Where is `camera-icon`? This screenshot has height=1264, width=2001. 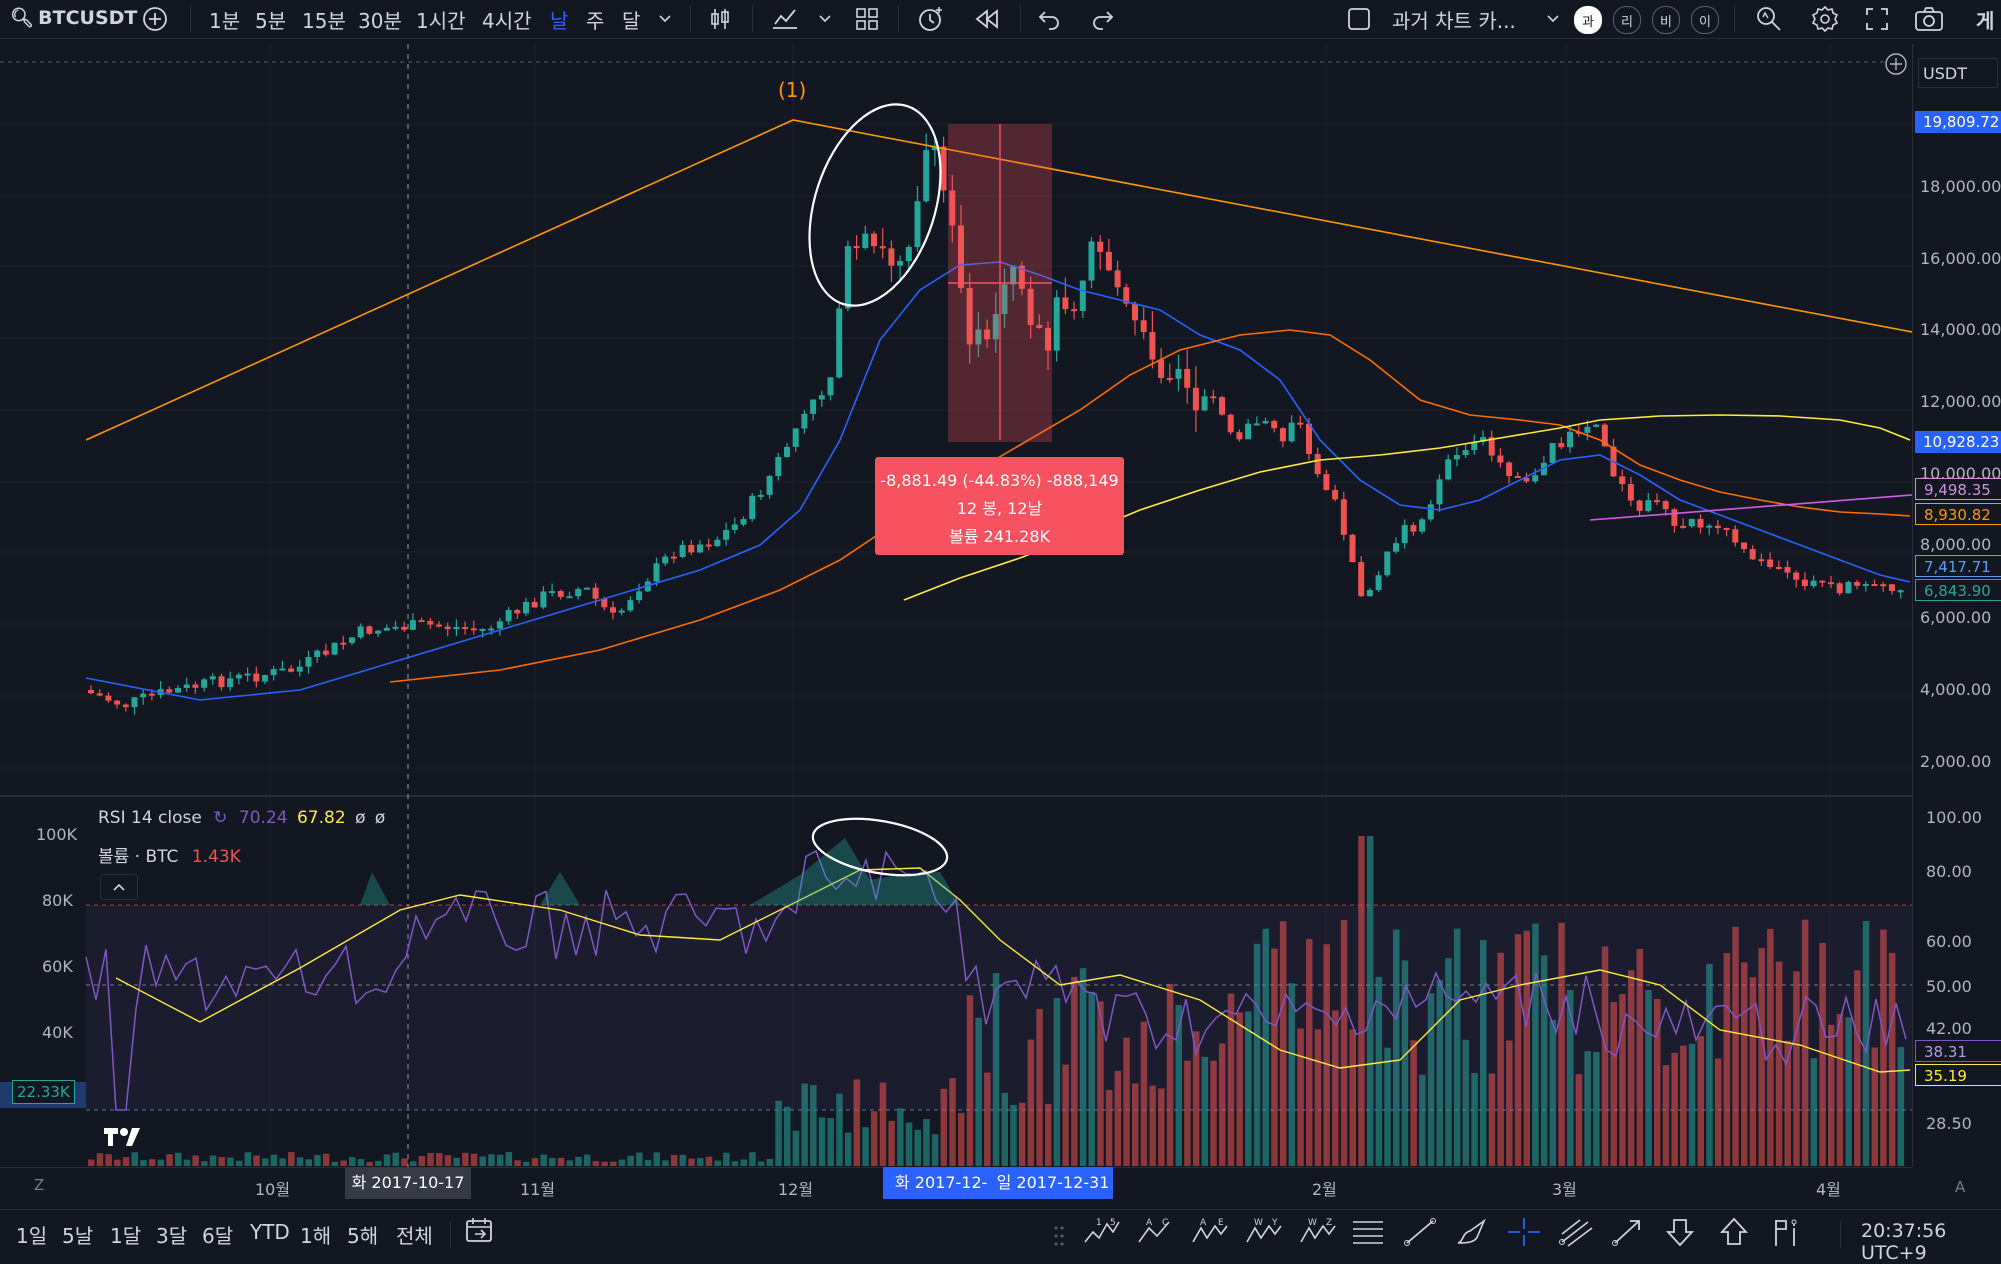
camera-icon is located at coordinates (1929, 19).